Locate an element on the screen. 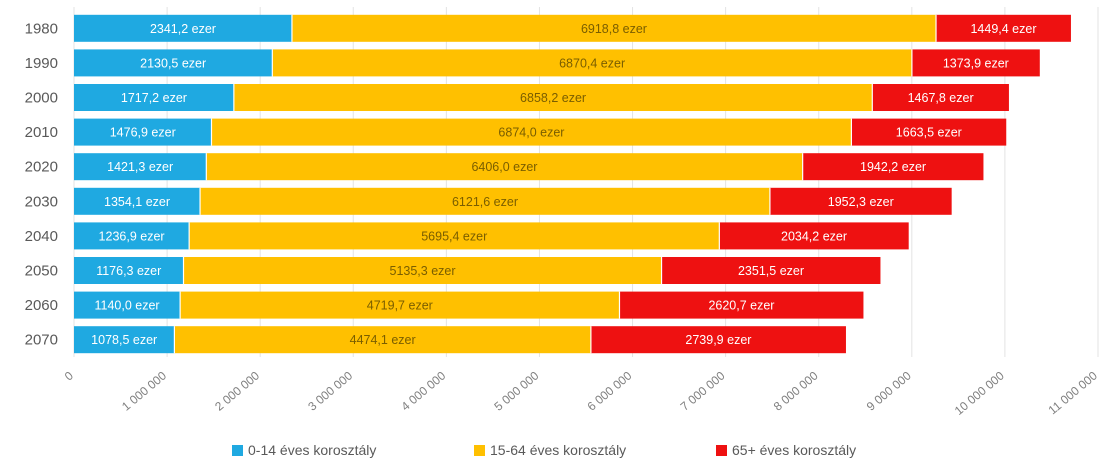 The image size is (1111, 472). x-tick-label: 2 000 000 is located at coordinates (237, 390).